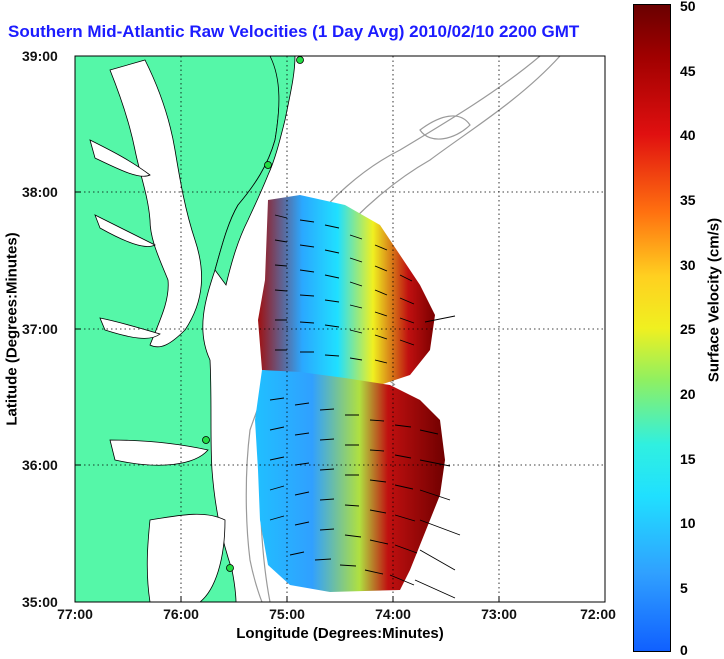  Describe the element at coordinates (181, 614) in the screenshot. I see `x-tick-label: 76:00` at that location.